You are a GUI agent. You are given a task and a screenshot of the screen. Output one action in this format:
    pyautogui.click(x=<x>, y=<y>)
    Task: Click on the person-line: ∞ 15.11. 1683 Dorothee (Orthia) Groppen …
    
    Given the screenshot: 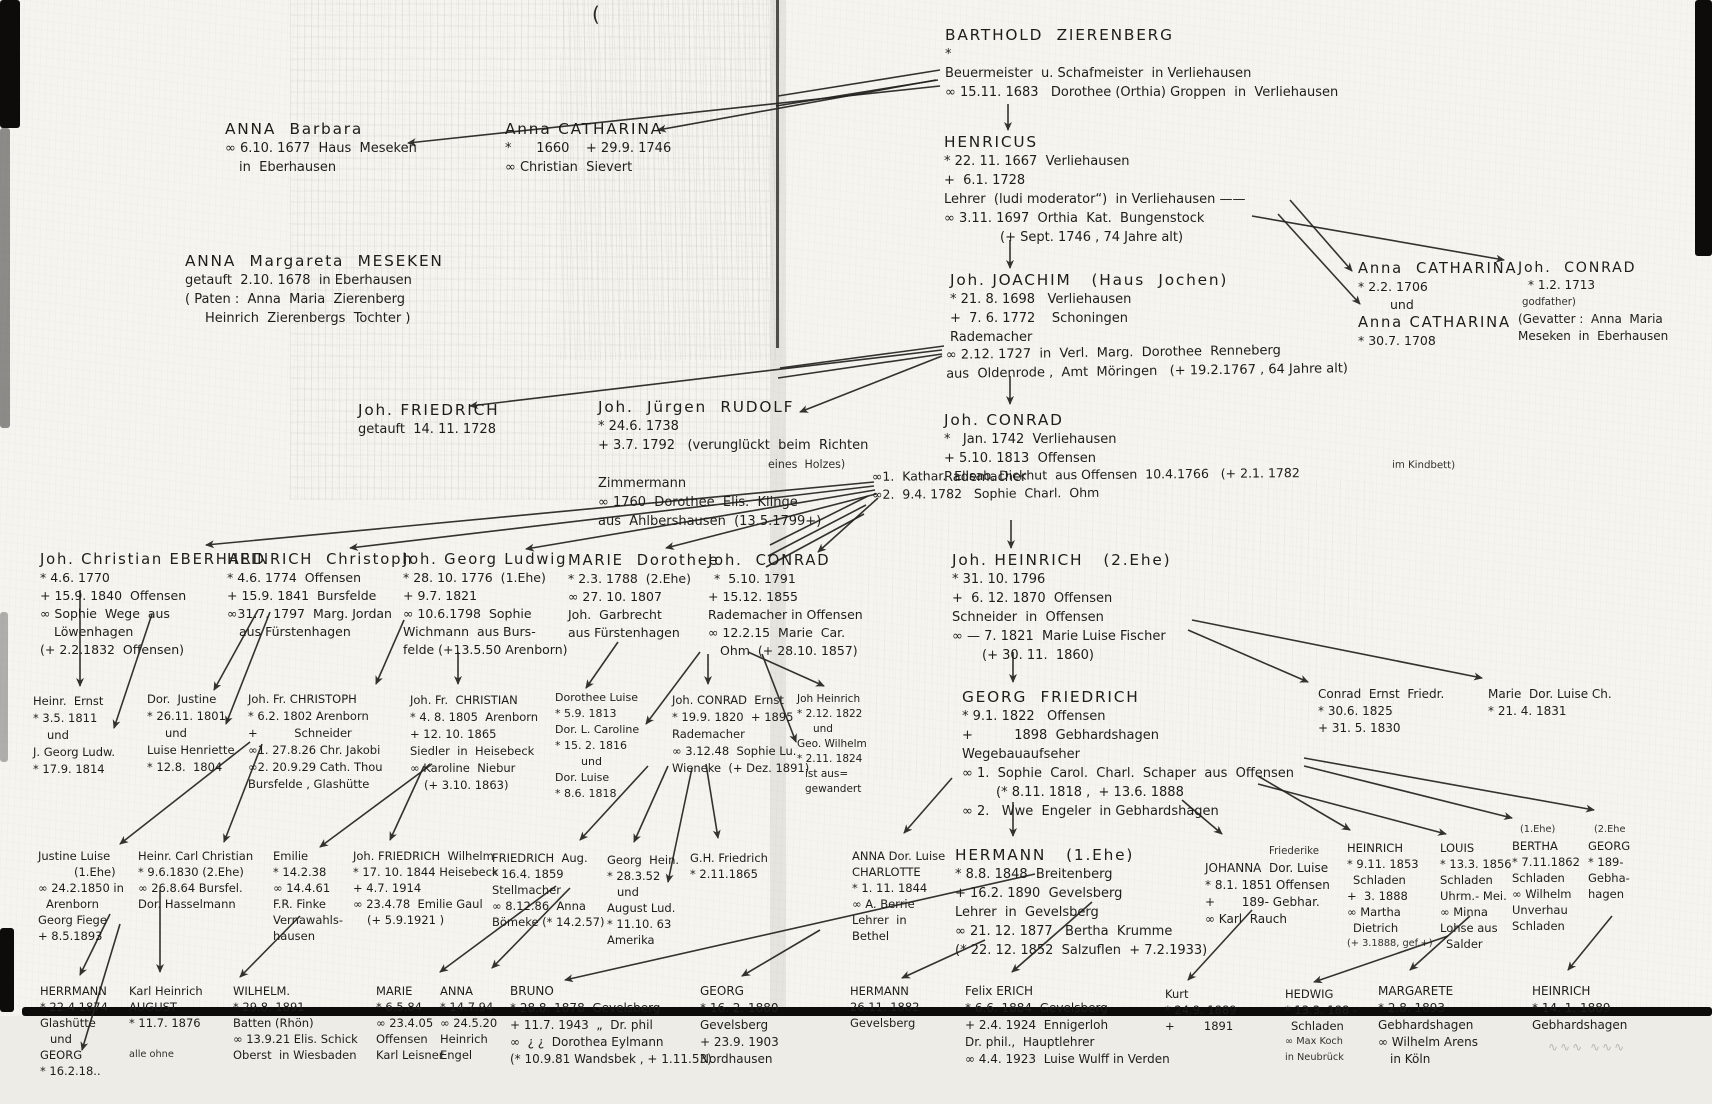 What is the action you would take?
    pyautogui.click(x=1142, y=92)
    